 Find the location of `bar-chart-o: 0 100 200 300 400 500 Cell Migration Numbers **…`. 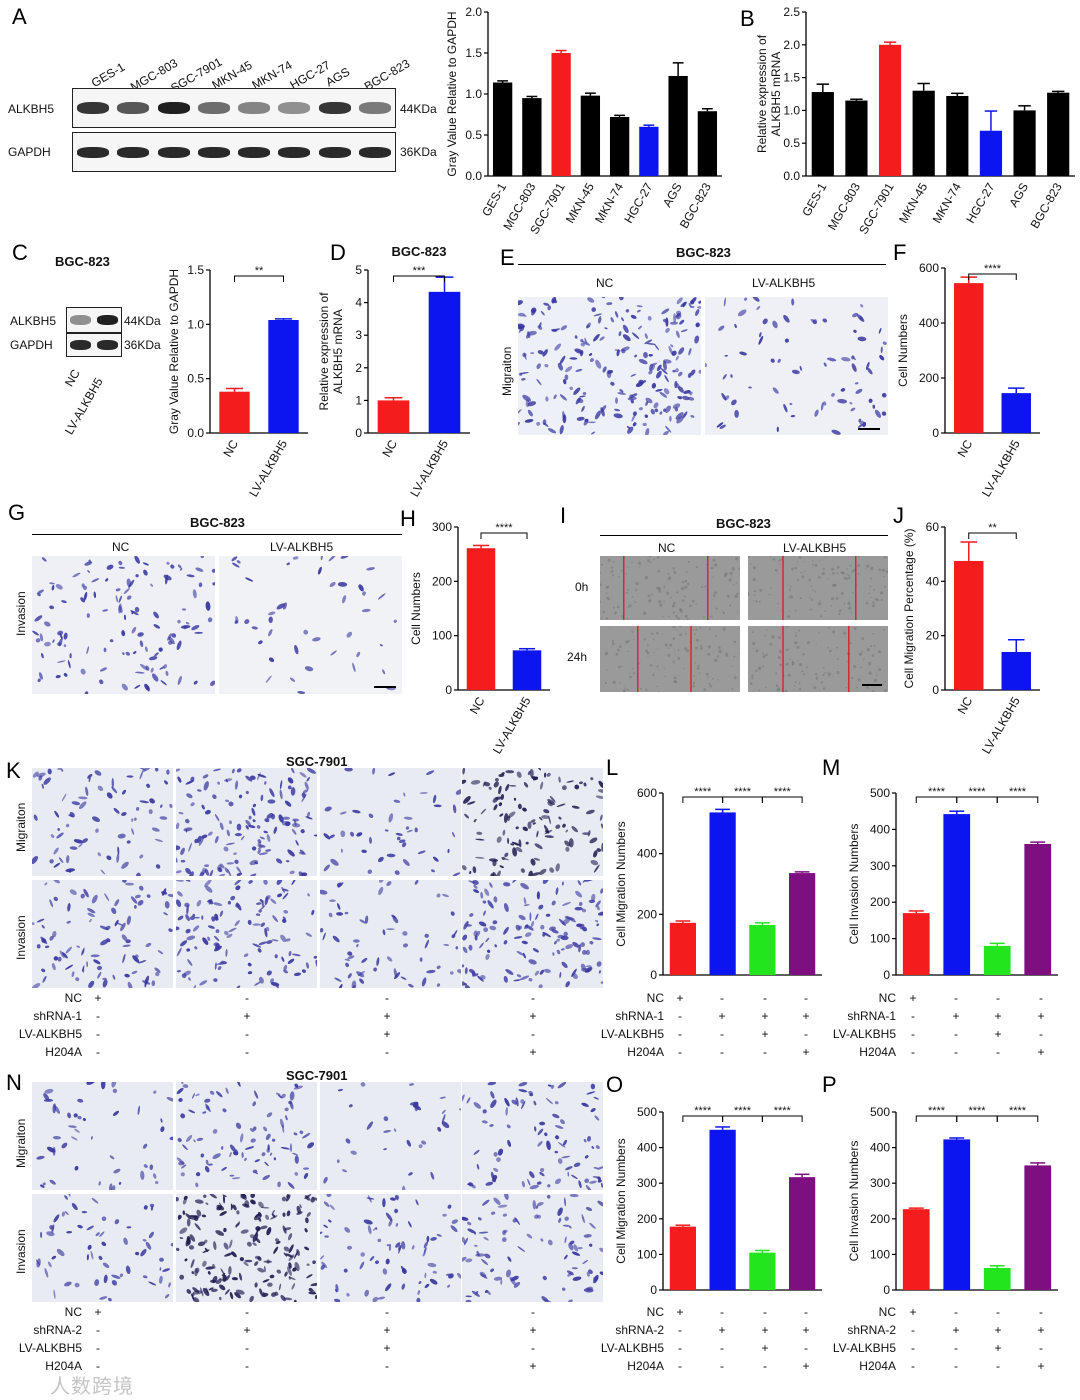

bar-chart-o: 0 100 200 300 400 500 Cell Migration Numbers **… is located at coordinates (718, 1201).